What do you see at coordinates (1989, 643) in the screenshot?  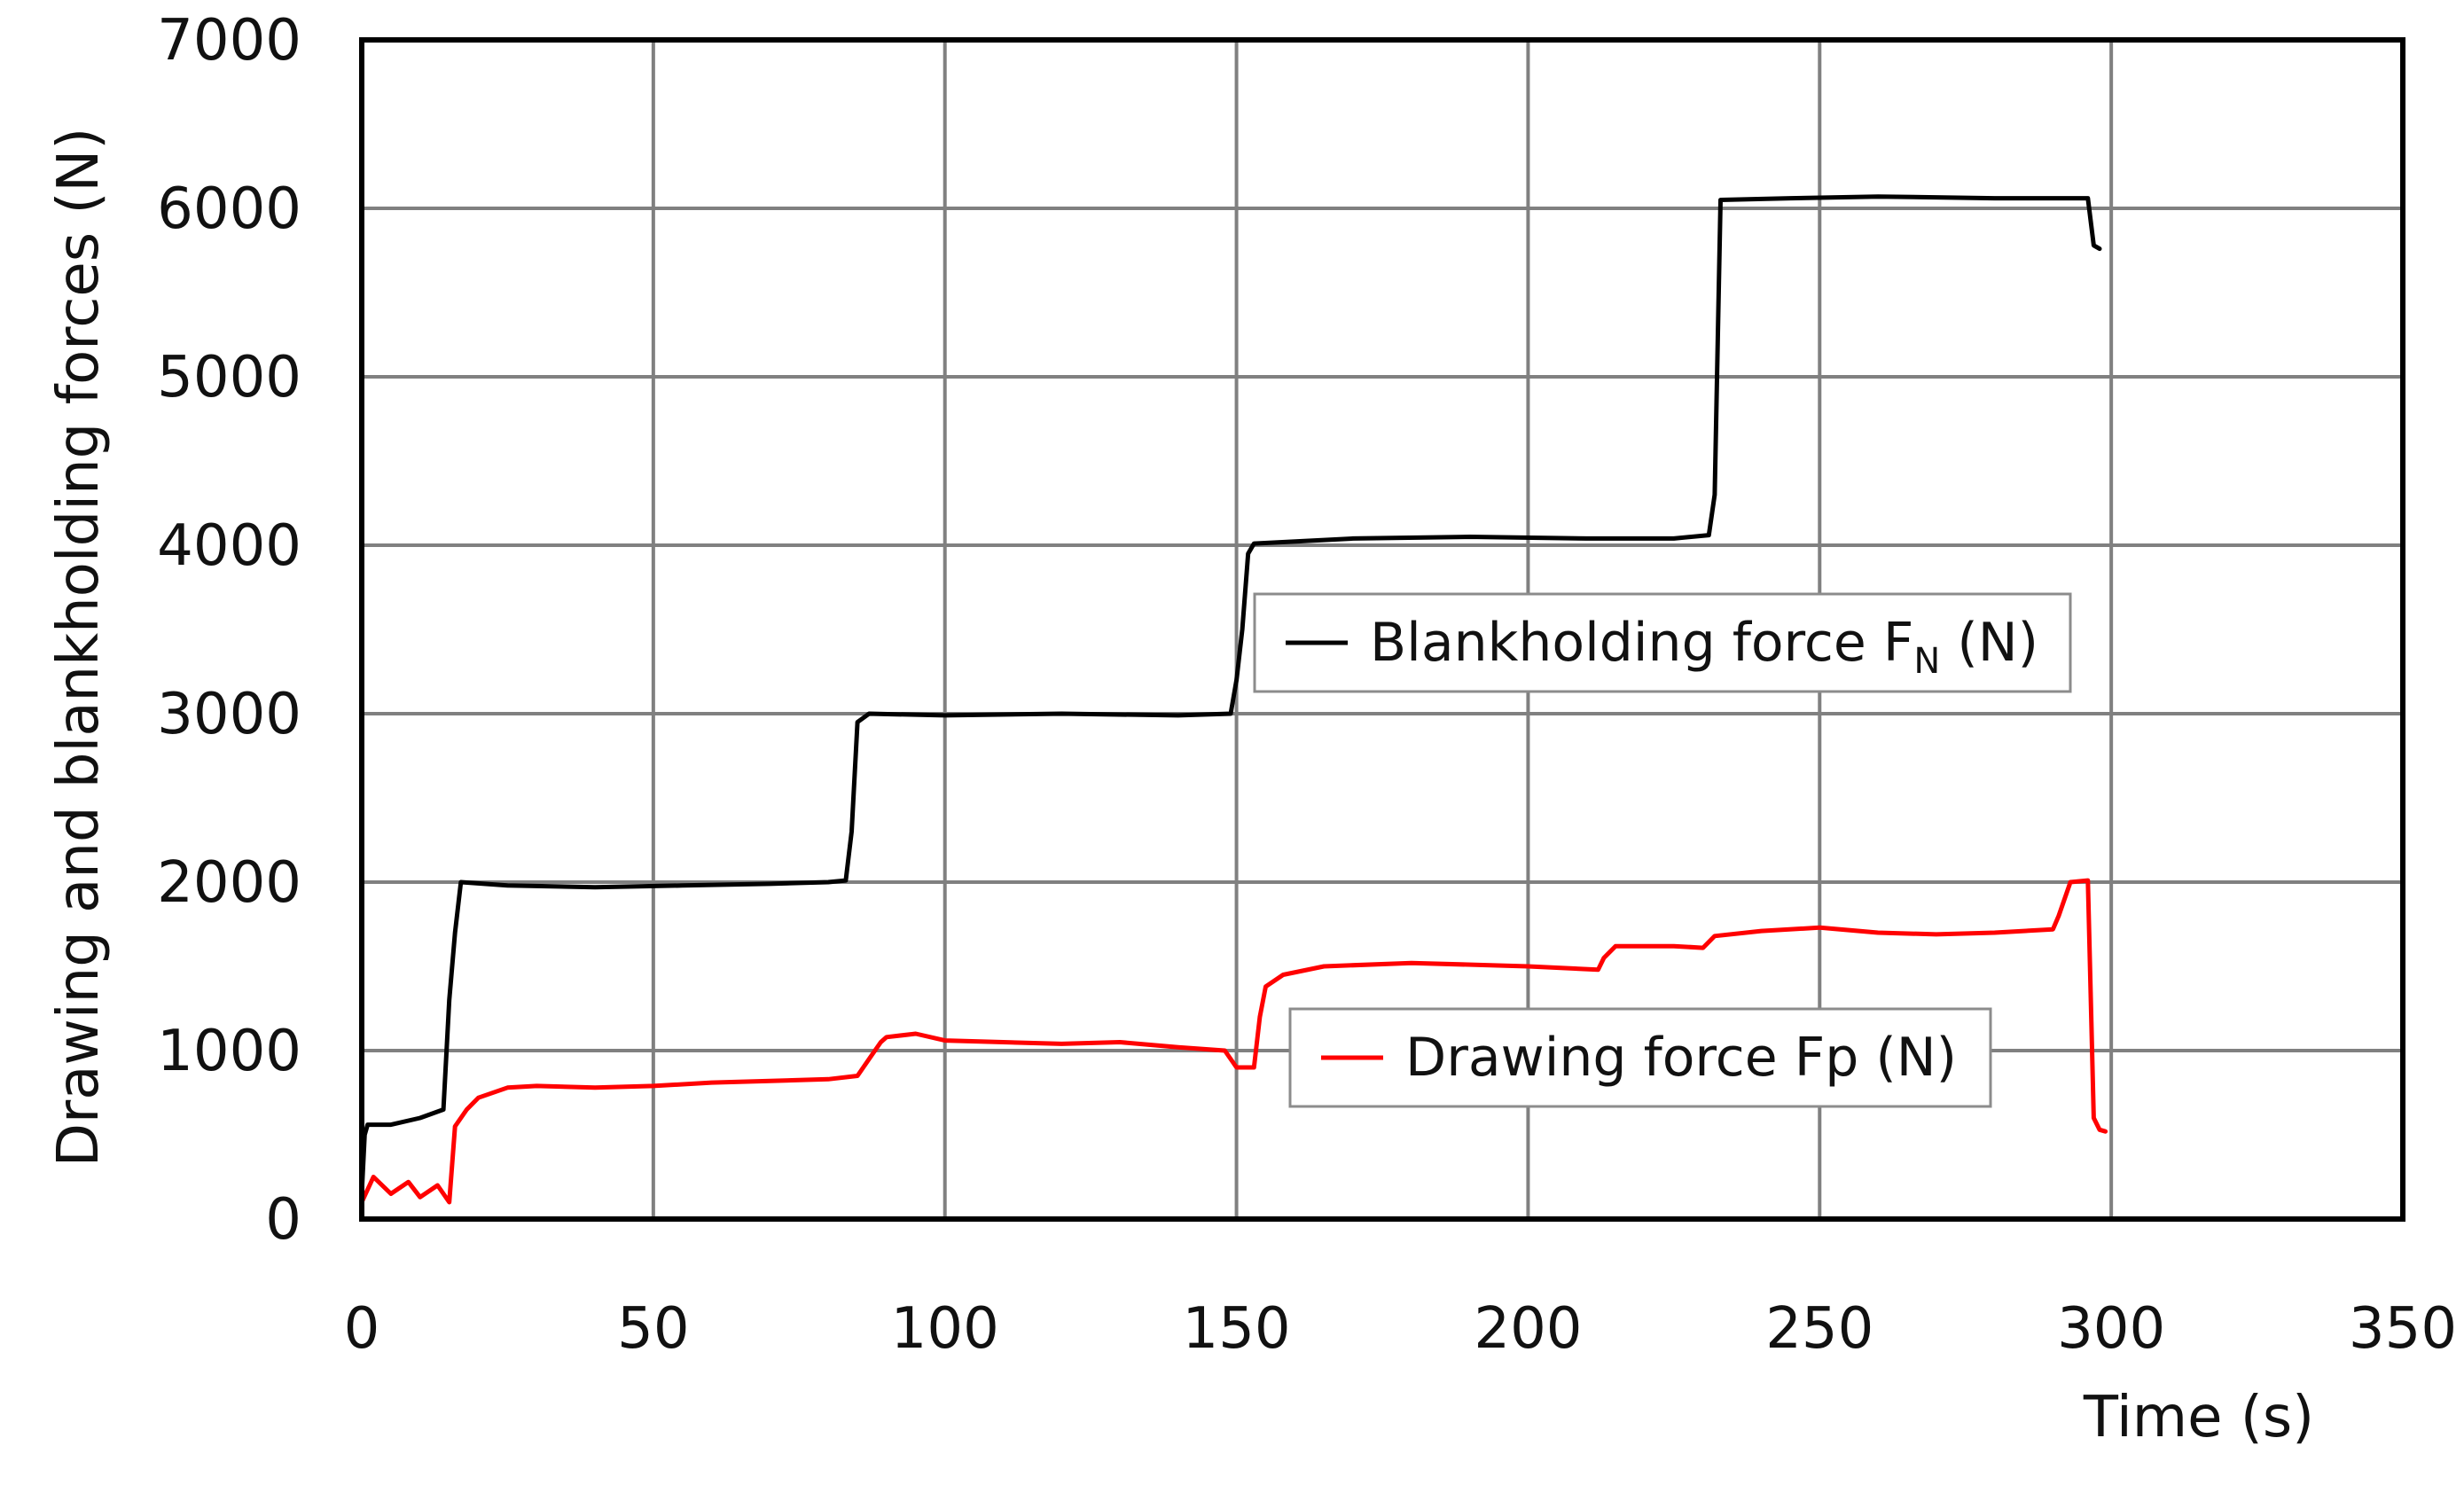 I see `legend-blankholding-unit: (N)` at bounding box center [1989, 643].